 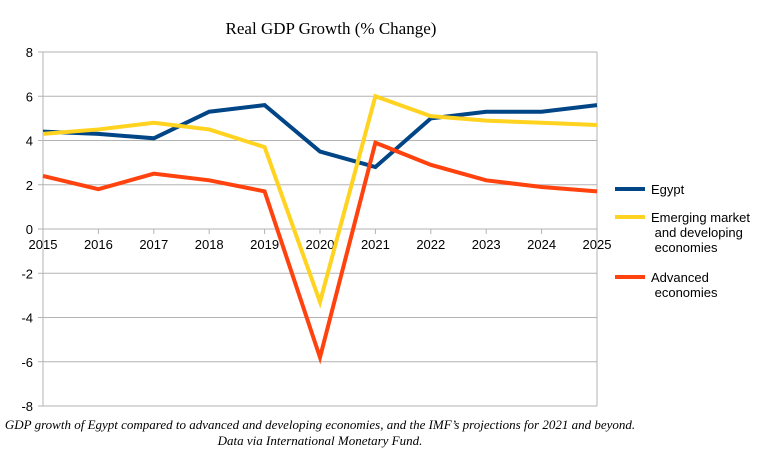 What do you see at coordinates (700, 232) in the screenshot?
I see `legend-label: Emerging market and developing economies` at bounding box center [700, 232].